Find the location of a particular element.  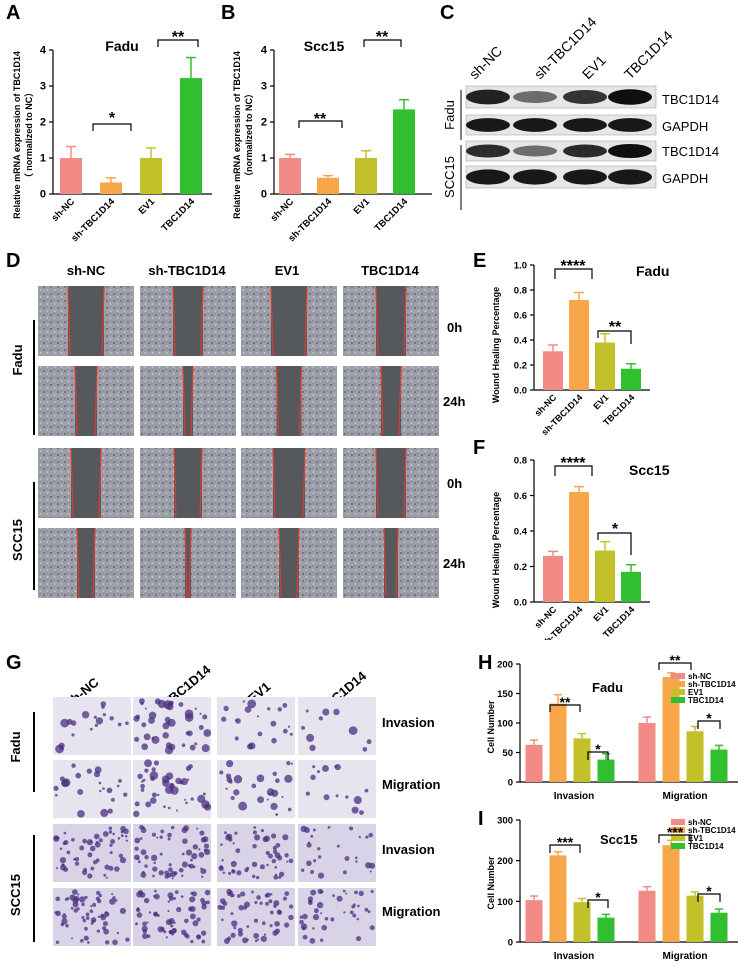

panel-h-legend-swatch is located at coordinates (678, 676).